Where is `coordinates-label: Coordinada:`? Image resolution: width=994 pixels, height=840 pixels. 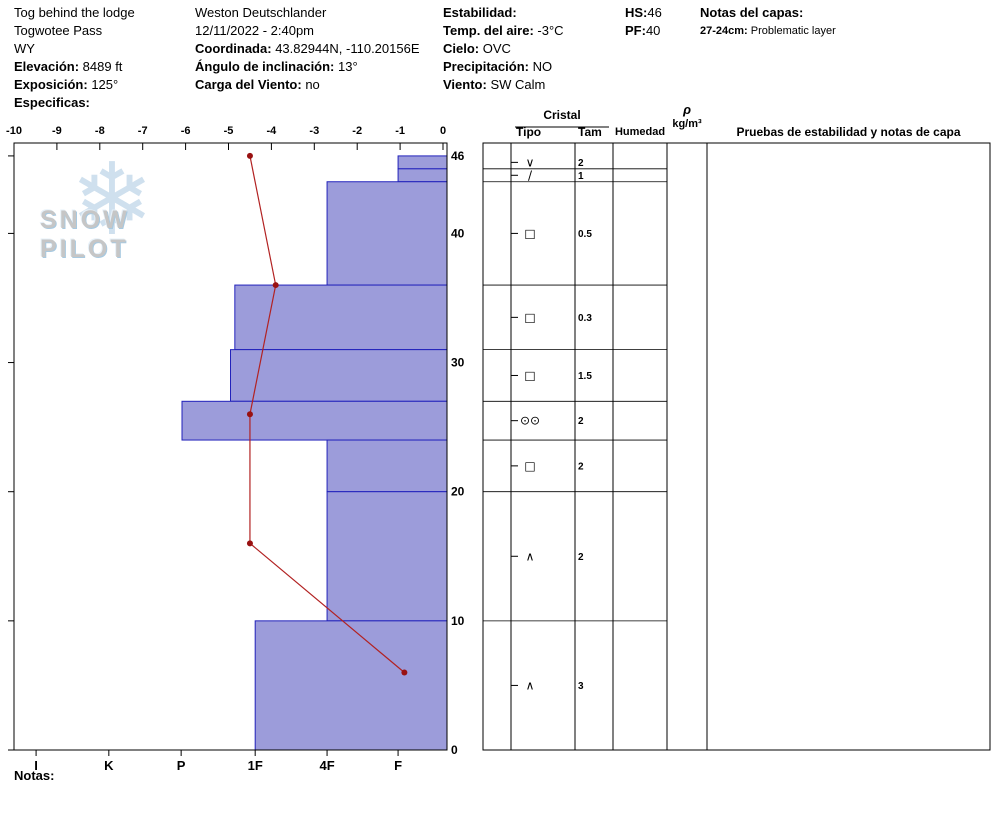 coordinates-label: Coordinada: is located at coordinates (233, 48).